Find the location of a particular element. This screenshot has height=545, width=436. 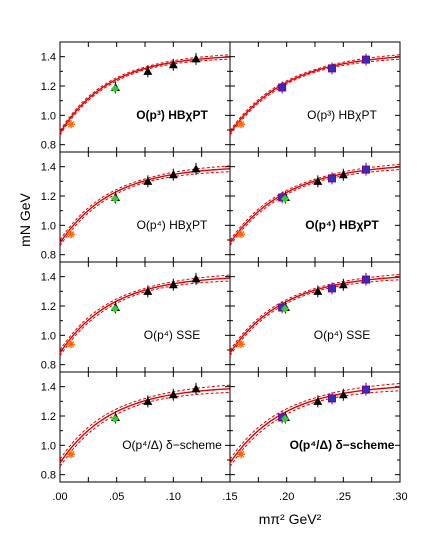

panel-2: O(p³) HBχPT is located at coordinates (315, 97).